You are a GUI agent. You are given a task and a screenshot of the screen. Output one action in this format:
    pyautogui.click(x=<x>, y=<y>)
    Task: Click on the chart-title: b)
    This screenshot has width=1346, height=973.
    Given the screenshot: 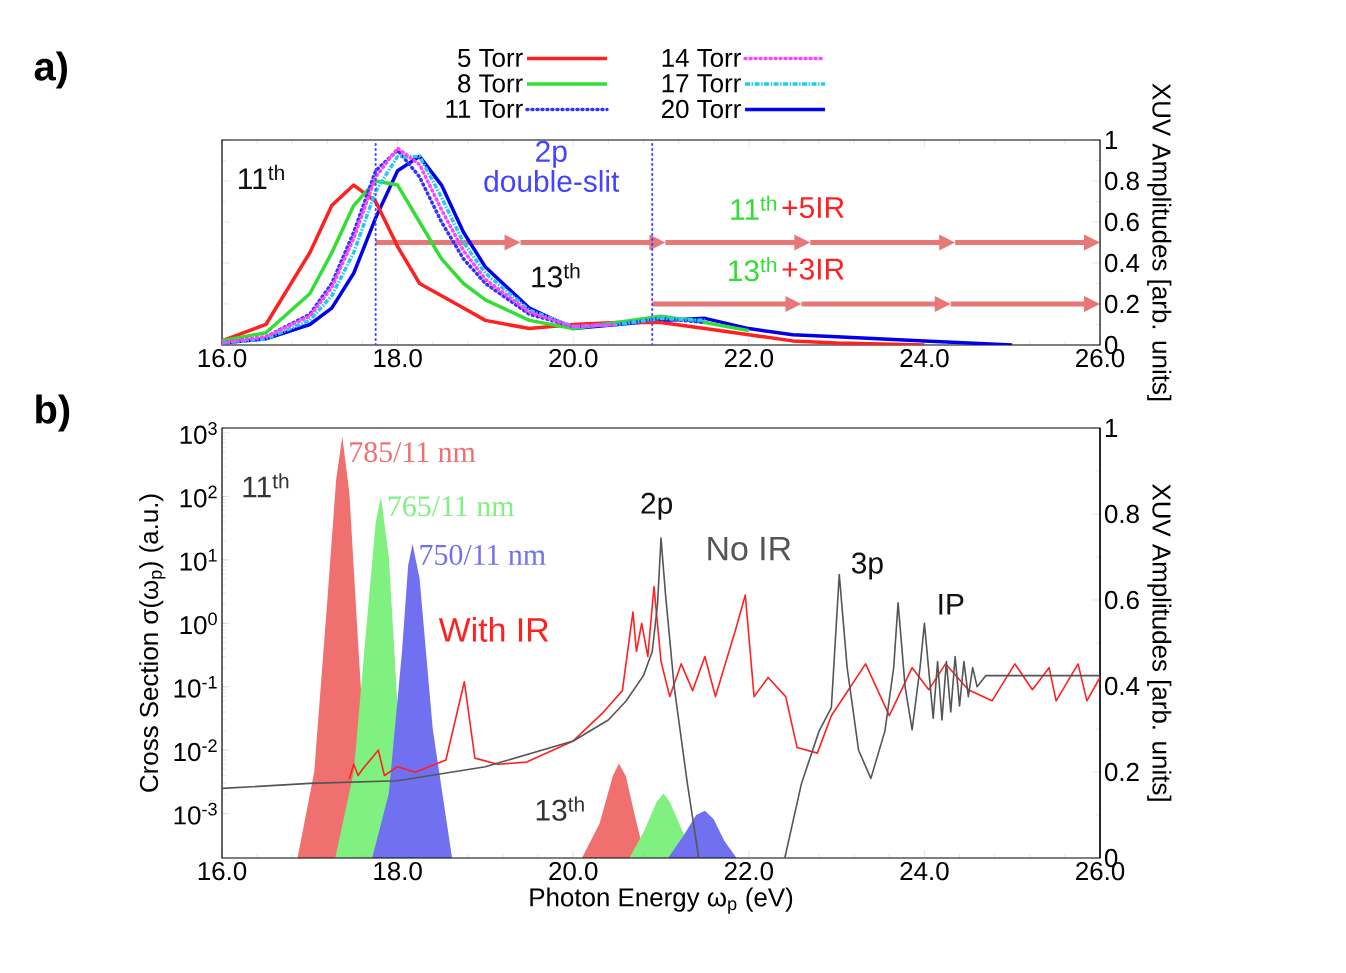 What is the action you would take?
    pyautogui.click(x=53, y=413)
    